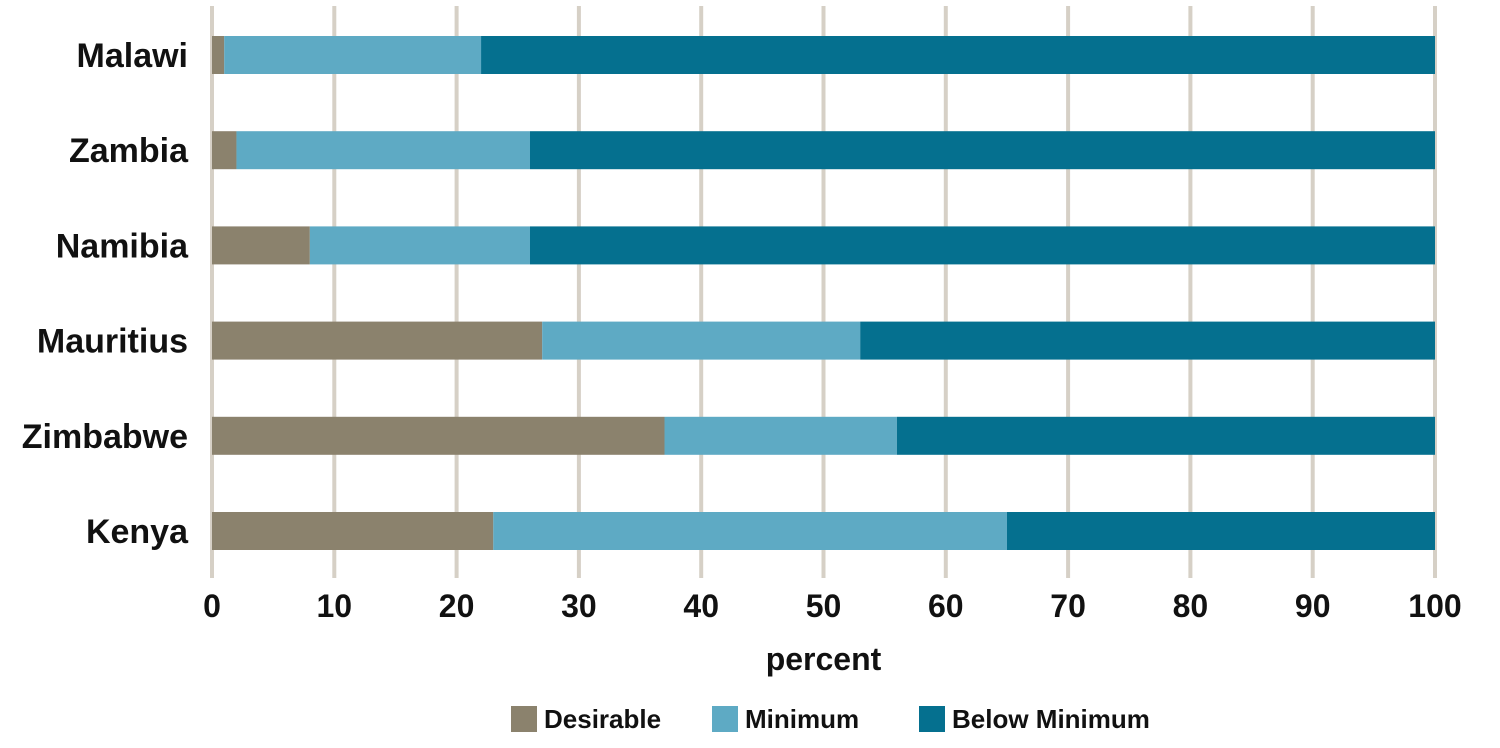 This screenshot has width=1500, height=748. What do you see at coordinates (824, 606) in the screenshot?
I see `x-tick-label: 50` at bounding box center [824, 606].